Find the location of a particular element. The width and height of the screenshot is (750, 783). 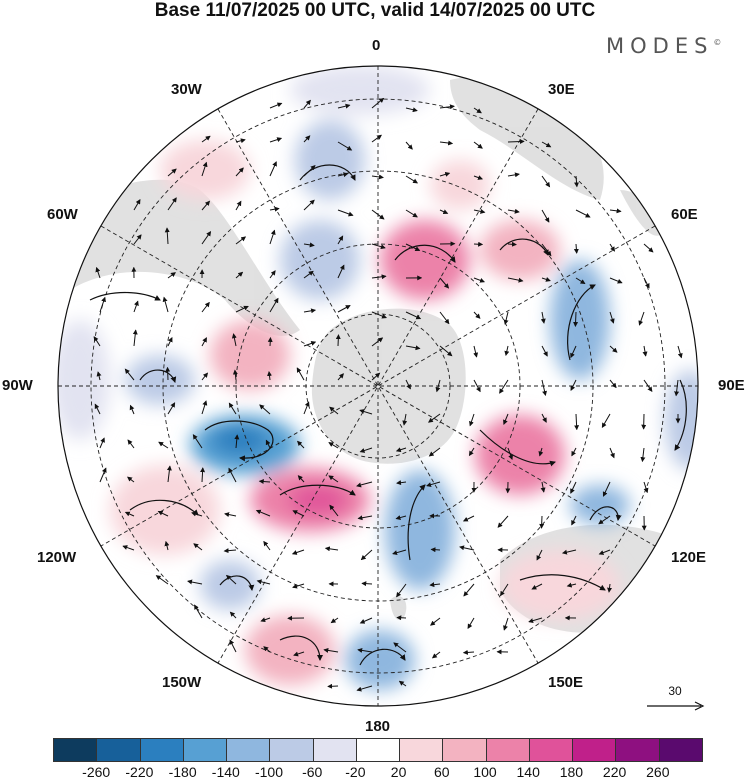

colorbar-tick-label: -260 is located at coordinates (96, 772).